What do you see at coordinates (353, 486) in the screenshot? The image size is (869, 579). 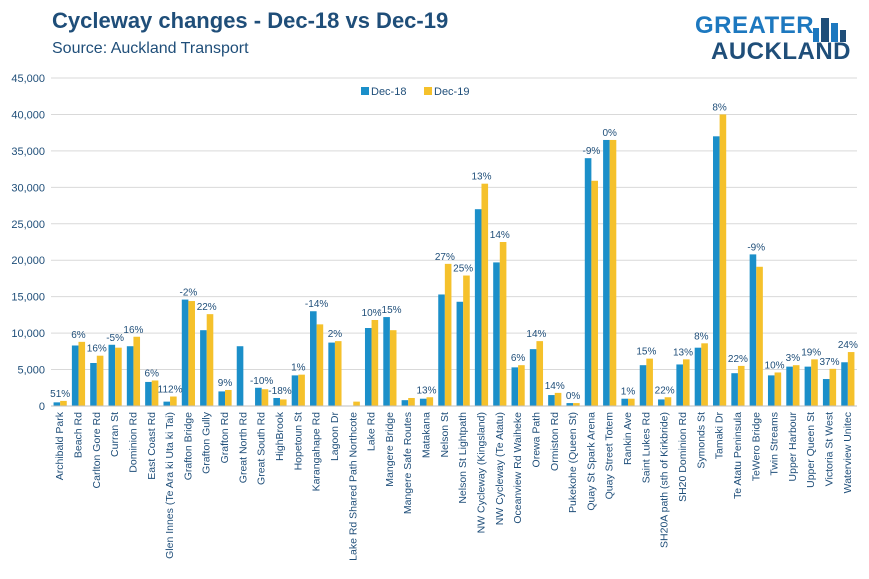 I see `x-tick-label: Lake Rd Shared Path Northcote` at bounding box center [353, 486].